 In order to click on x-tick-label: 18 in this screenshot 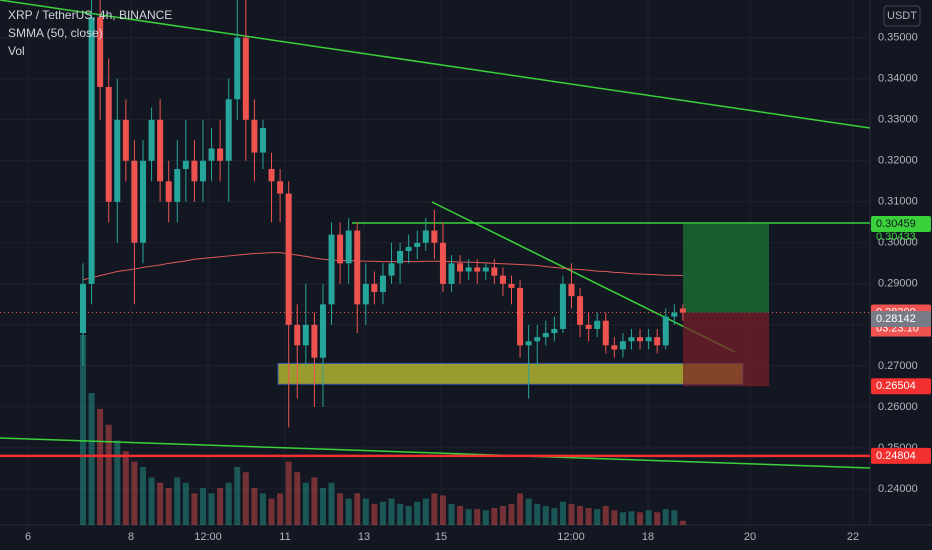, I will do `click(648, 537)`.